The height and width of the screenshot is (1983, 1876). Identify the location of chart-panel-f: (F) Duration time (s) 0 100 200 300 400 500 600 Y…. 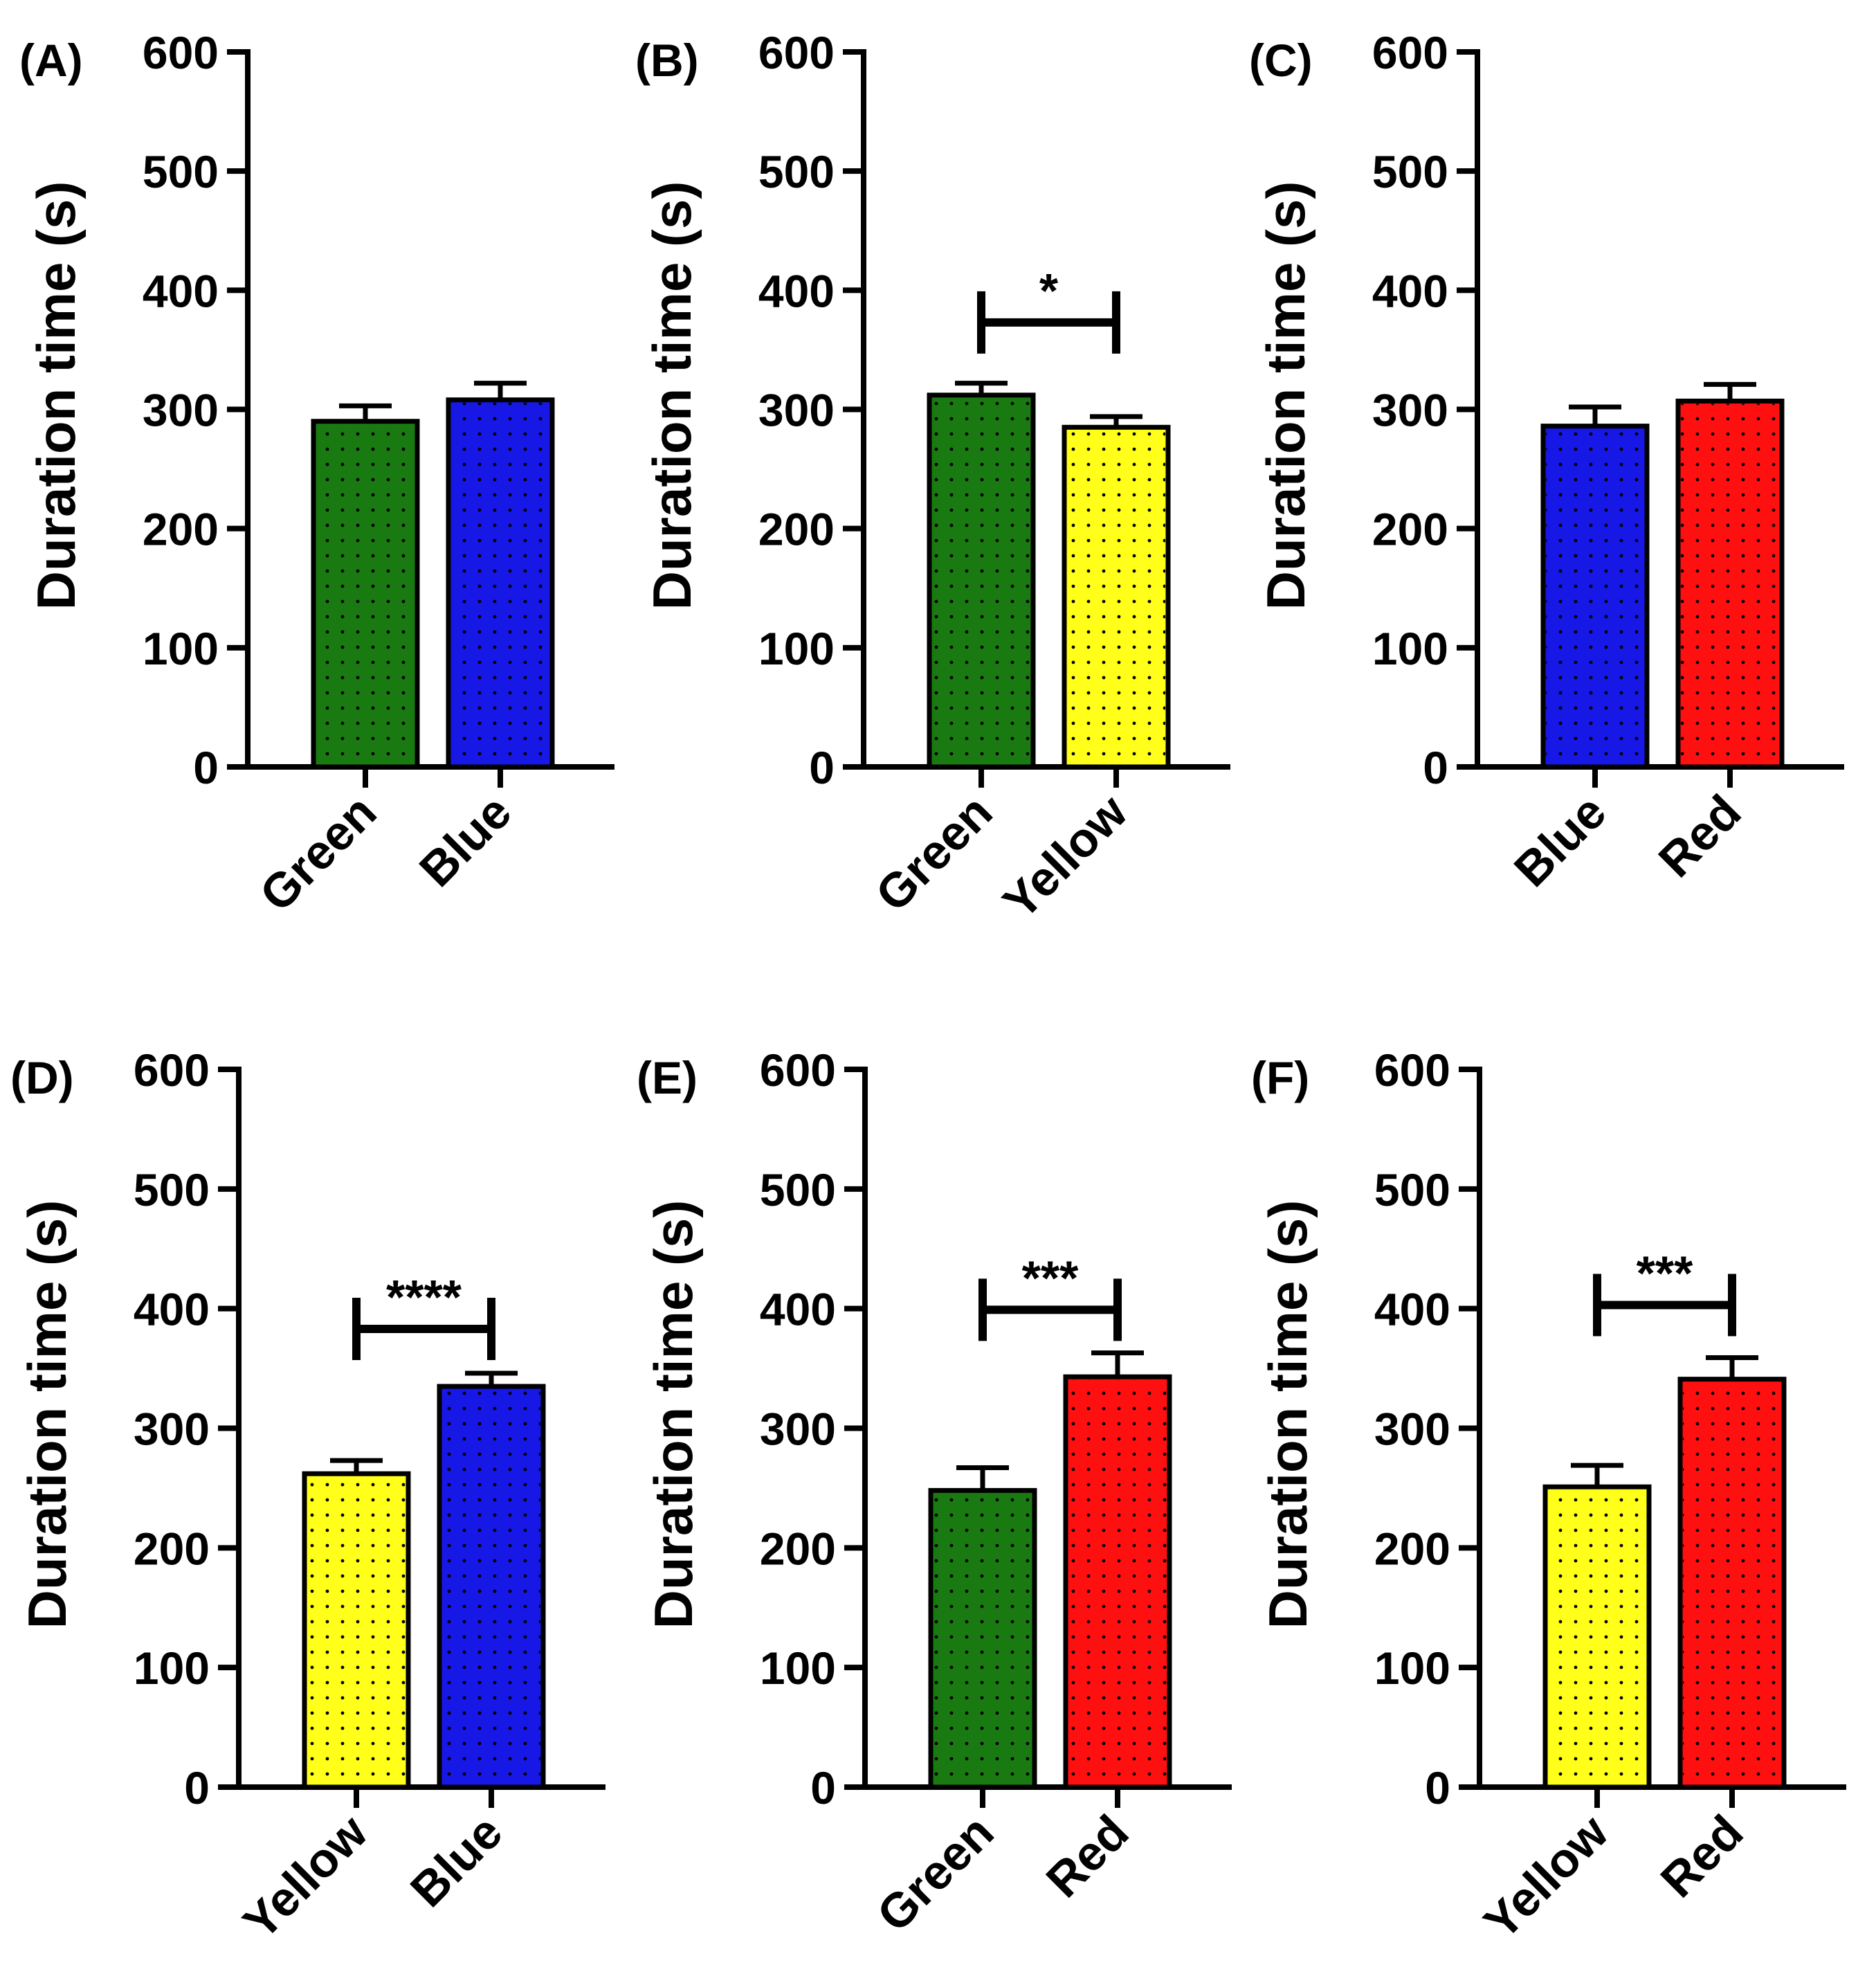
(1548, 1497).